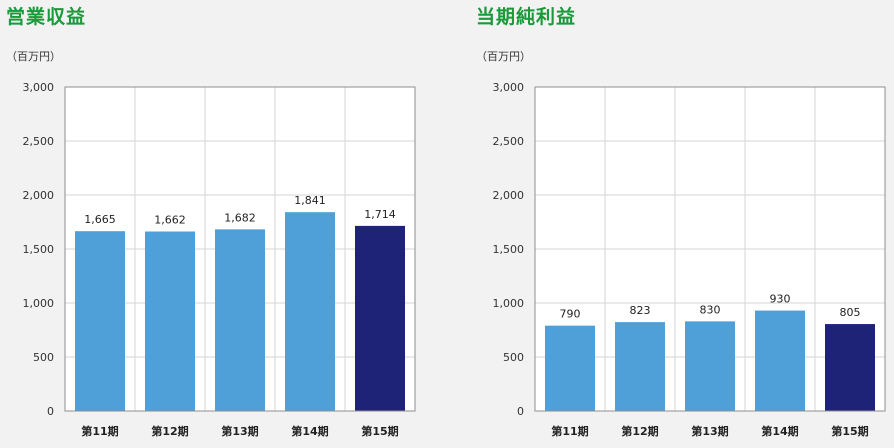  I want to click on data-label: 805, so click(850, 312).